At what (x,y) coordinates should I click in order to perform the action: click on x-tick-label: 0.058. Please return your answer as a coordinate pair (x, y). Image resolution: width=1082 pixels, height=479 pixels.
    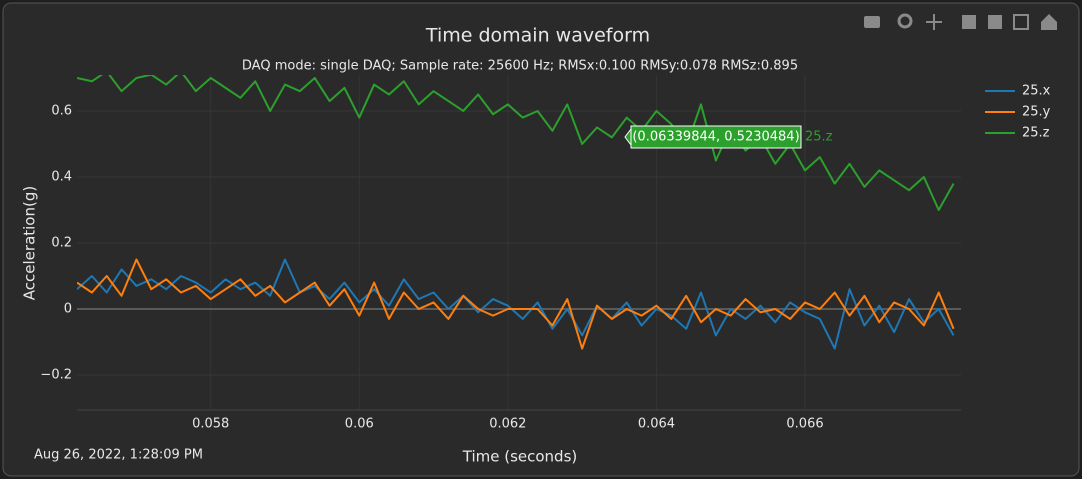
    Looking at the image, I should click on (210, 424).